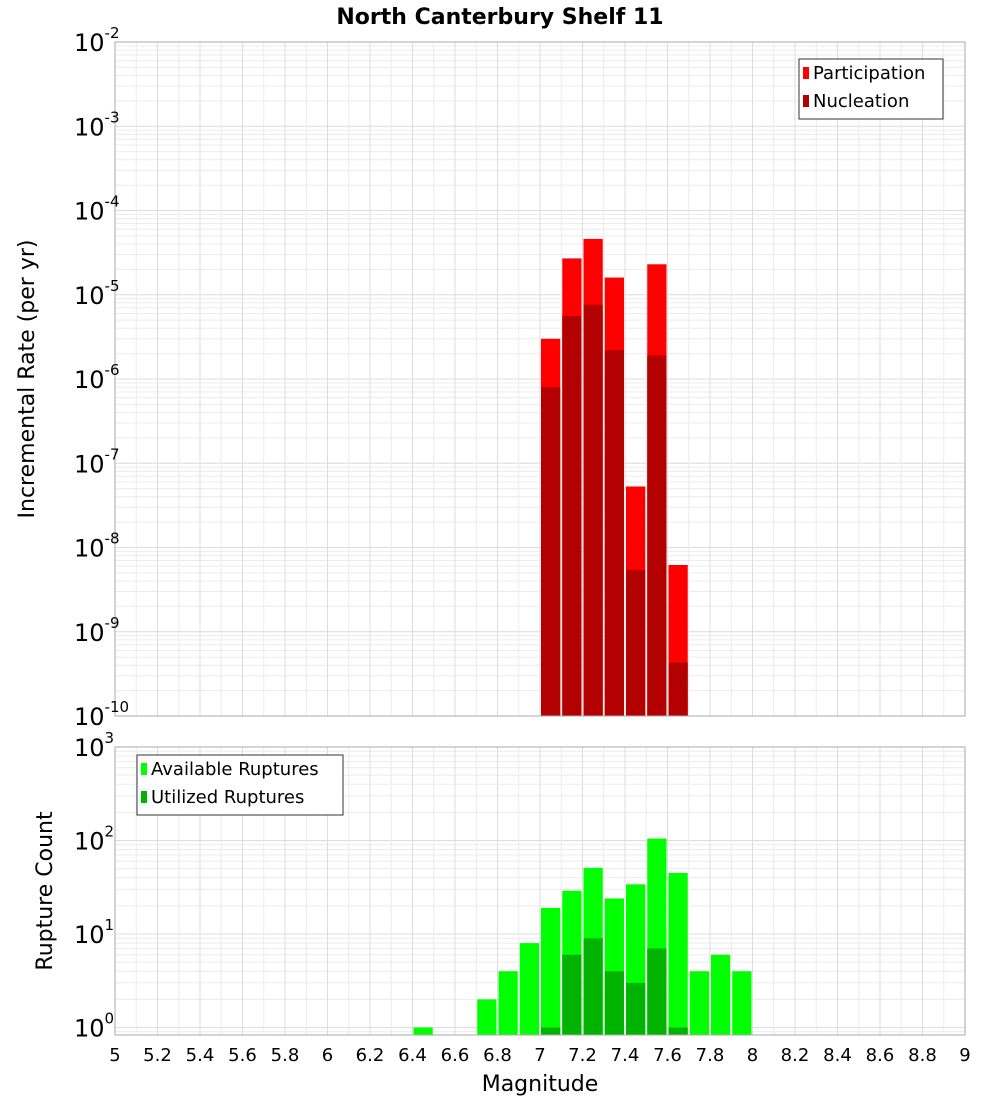  Describe the element at coordinates (97, 546) in the screenshot. I see `y-tick-label: 10⁻⁸` at that location.